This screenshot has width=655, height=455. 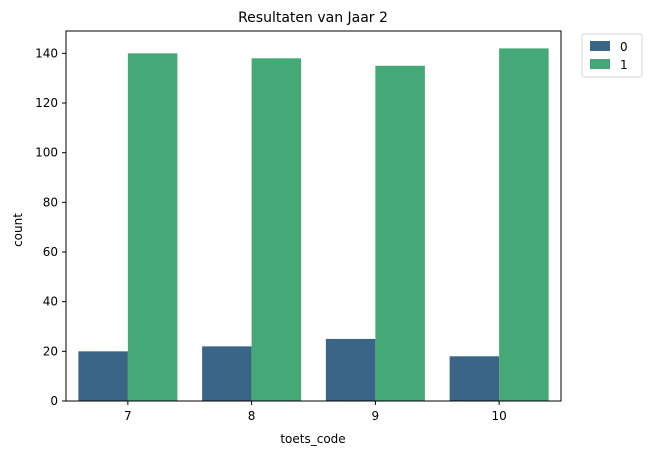 What do you see at coordinates (50, 202) in the screenshot?
I see `y-tick-label: 80` at bounding box center [50, 202].